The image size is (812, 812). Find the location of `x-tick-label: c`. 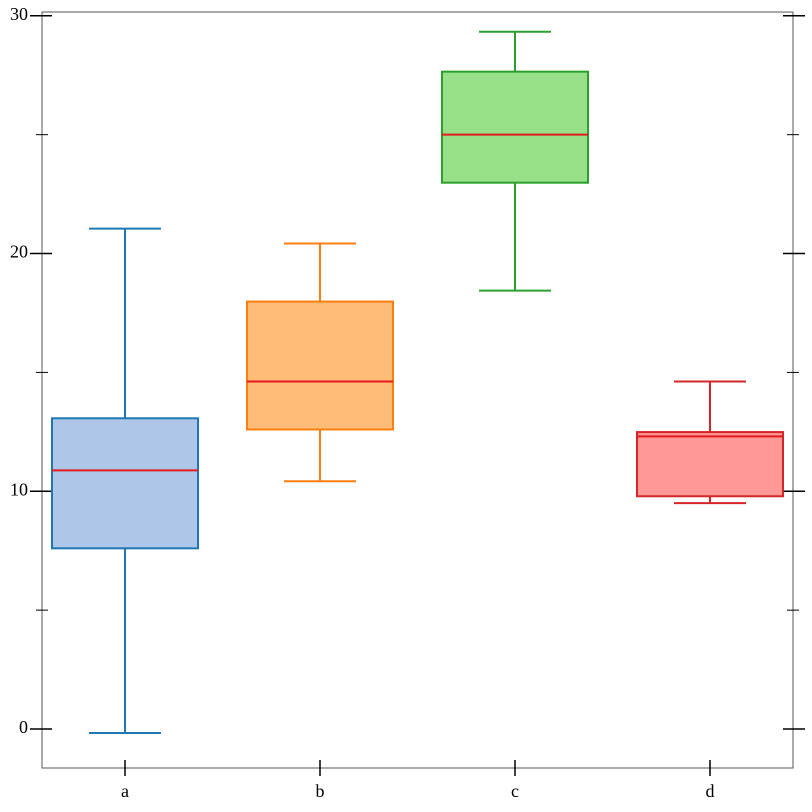

x-tick-label: c is located at coordinates (515, 791).